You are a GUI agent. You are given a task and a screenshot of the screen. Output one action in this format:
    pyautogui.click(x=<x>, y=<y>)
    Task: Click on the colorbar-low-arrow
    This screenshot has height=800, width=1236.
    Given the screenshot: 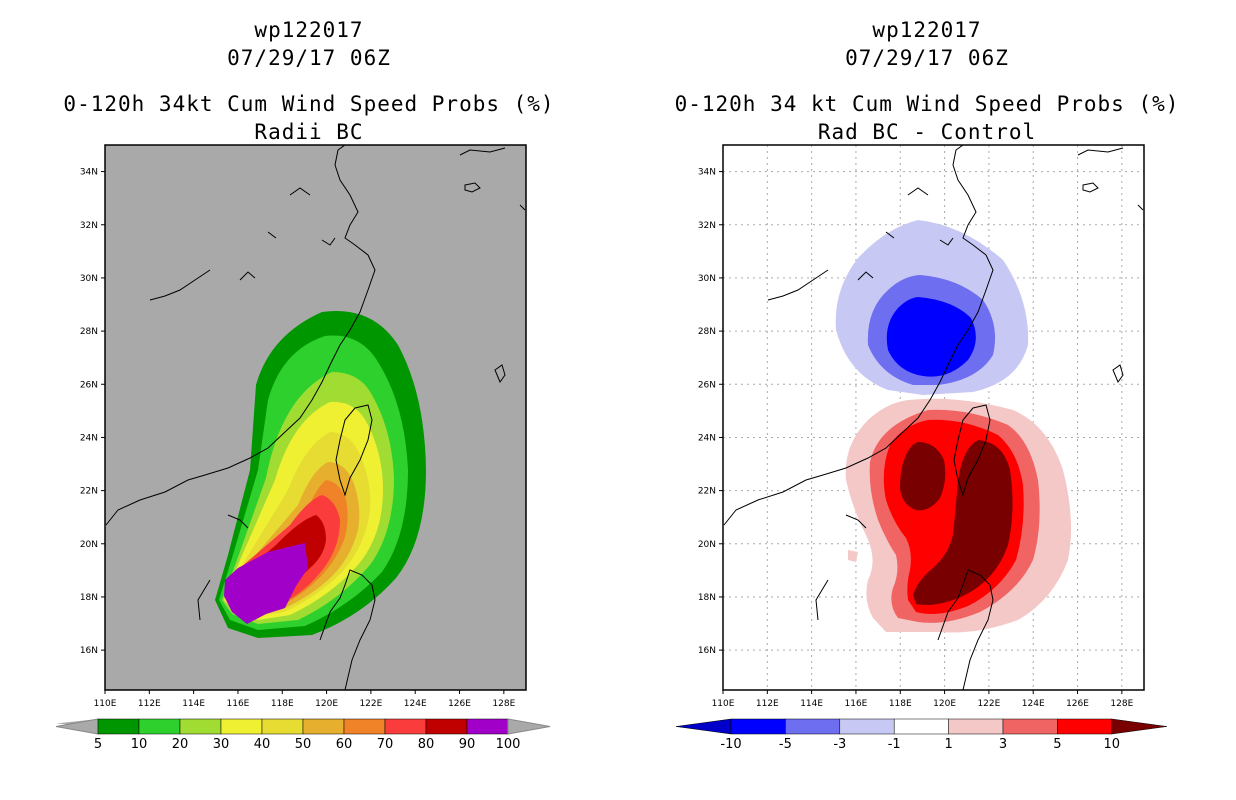 What is the action you would take?
    pyautogui.click(x=703, y=726)
    